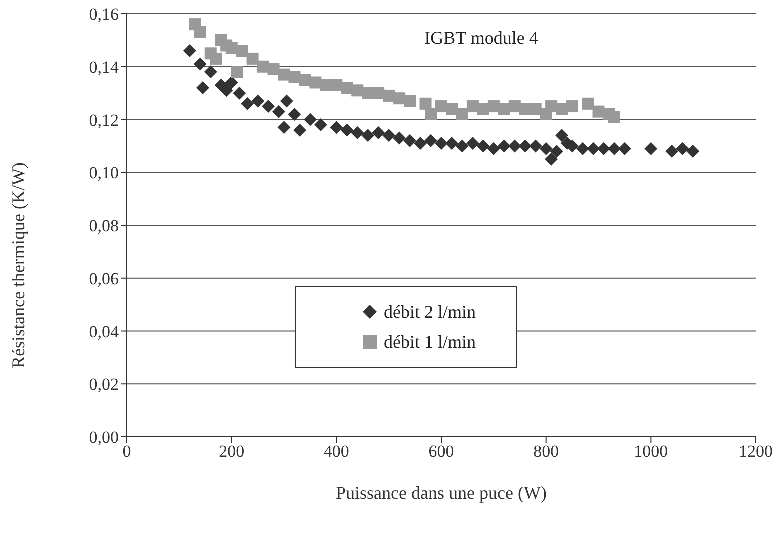  I want to click on x-tick-label: 1000, so click(651, 452).